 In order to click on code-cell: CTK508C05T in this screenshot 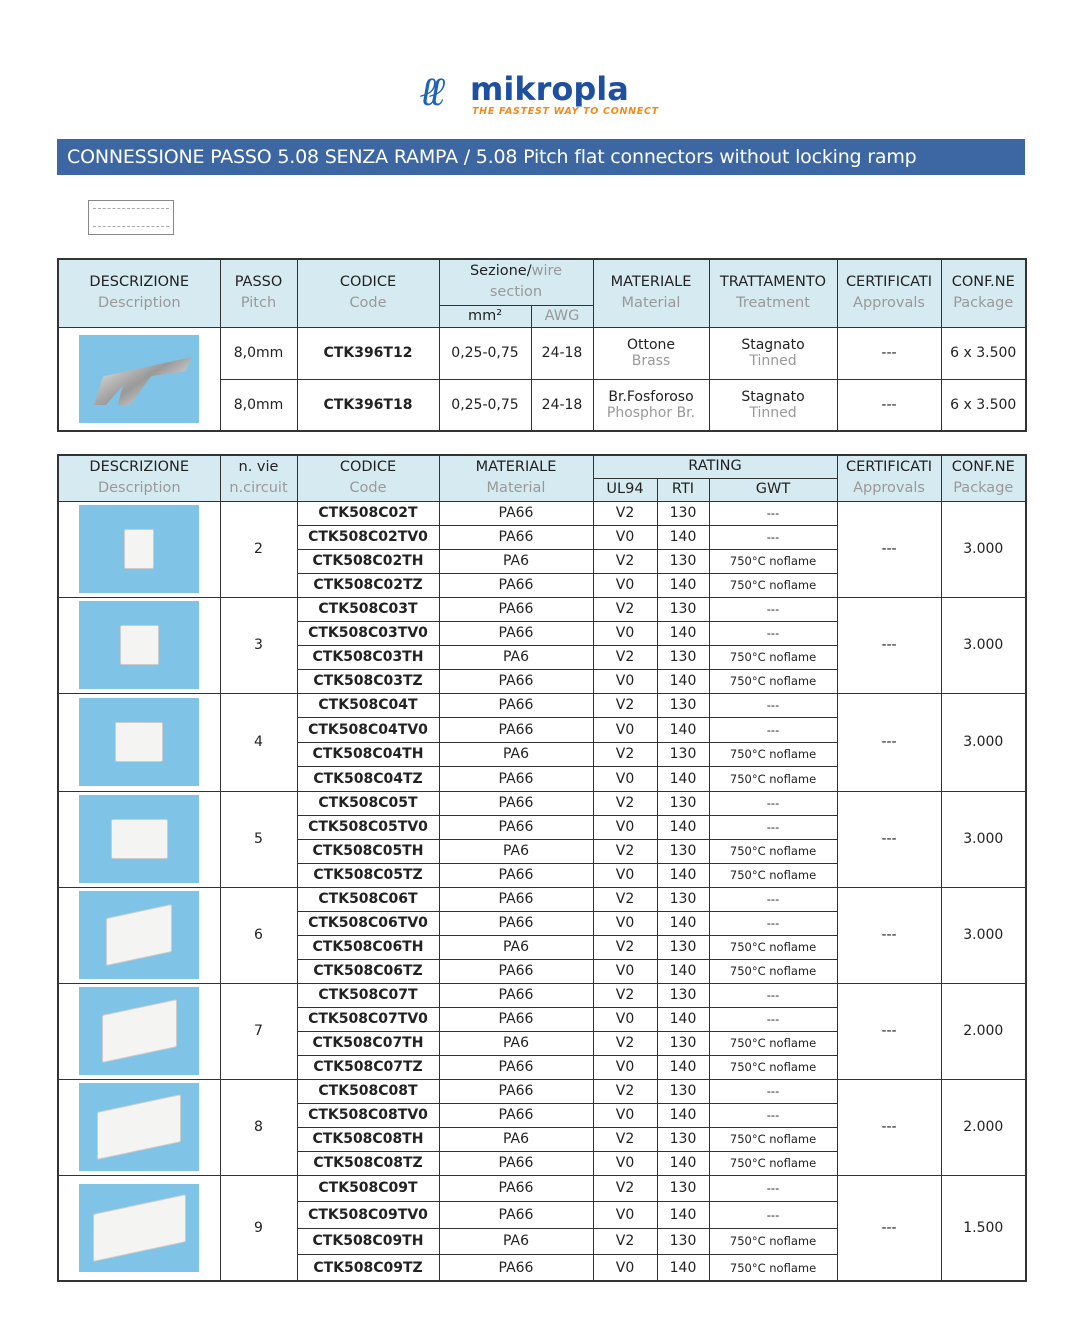, I will do `click(368, 803)`.